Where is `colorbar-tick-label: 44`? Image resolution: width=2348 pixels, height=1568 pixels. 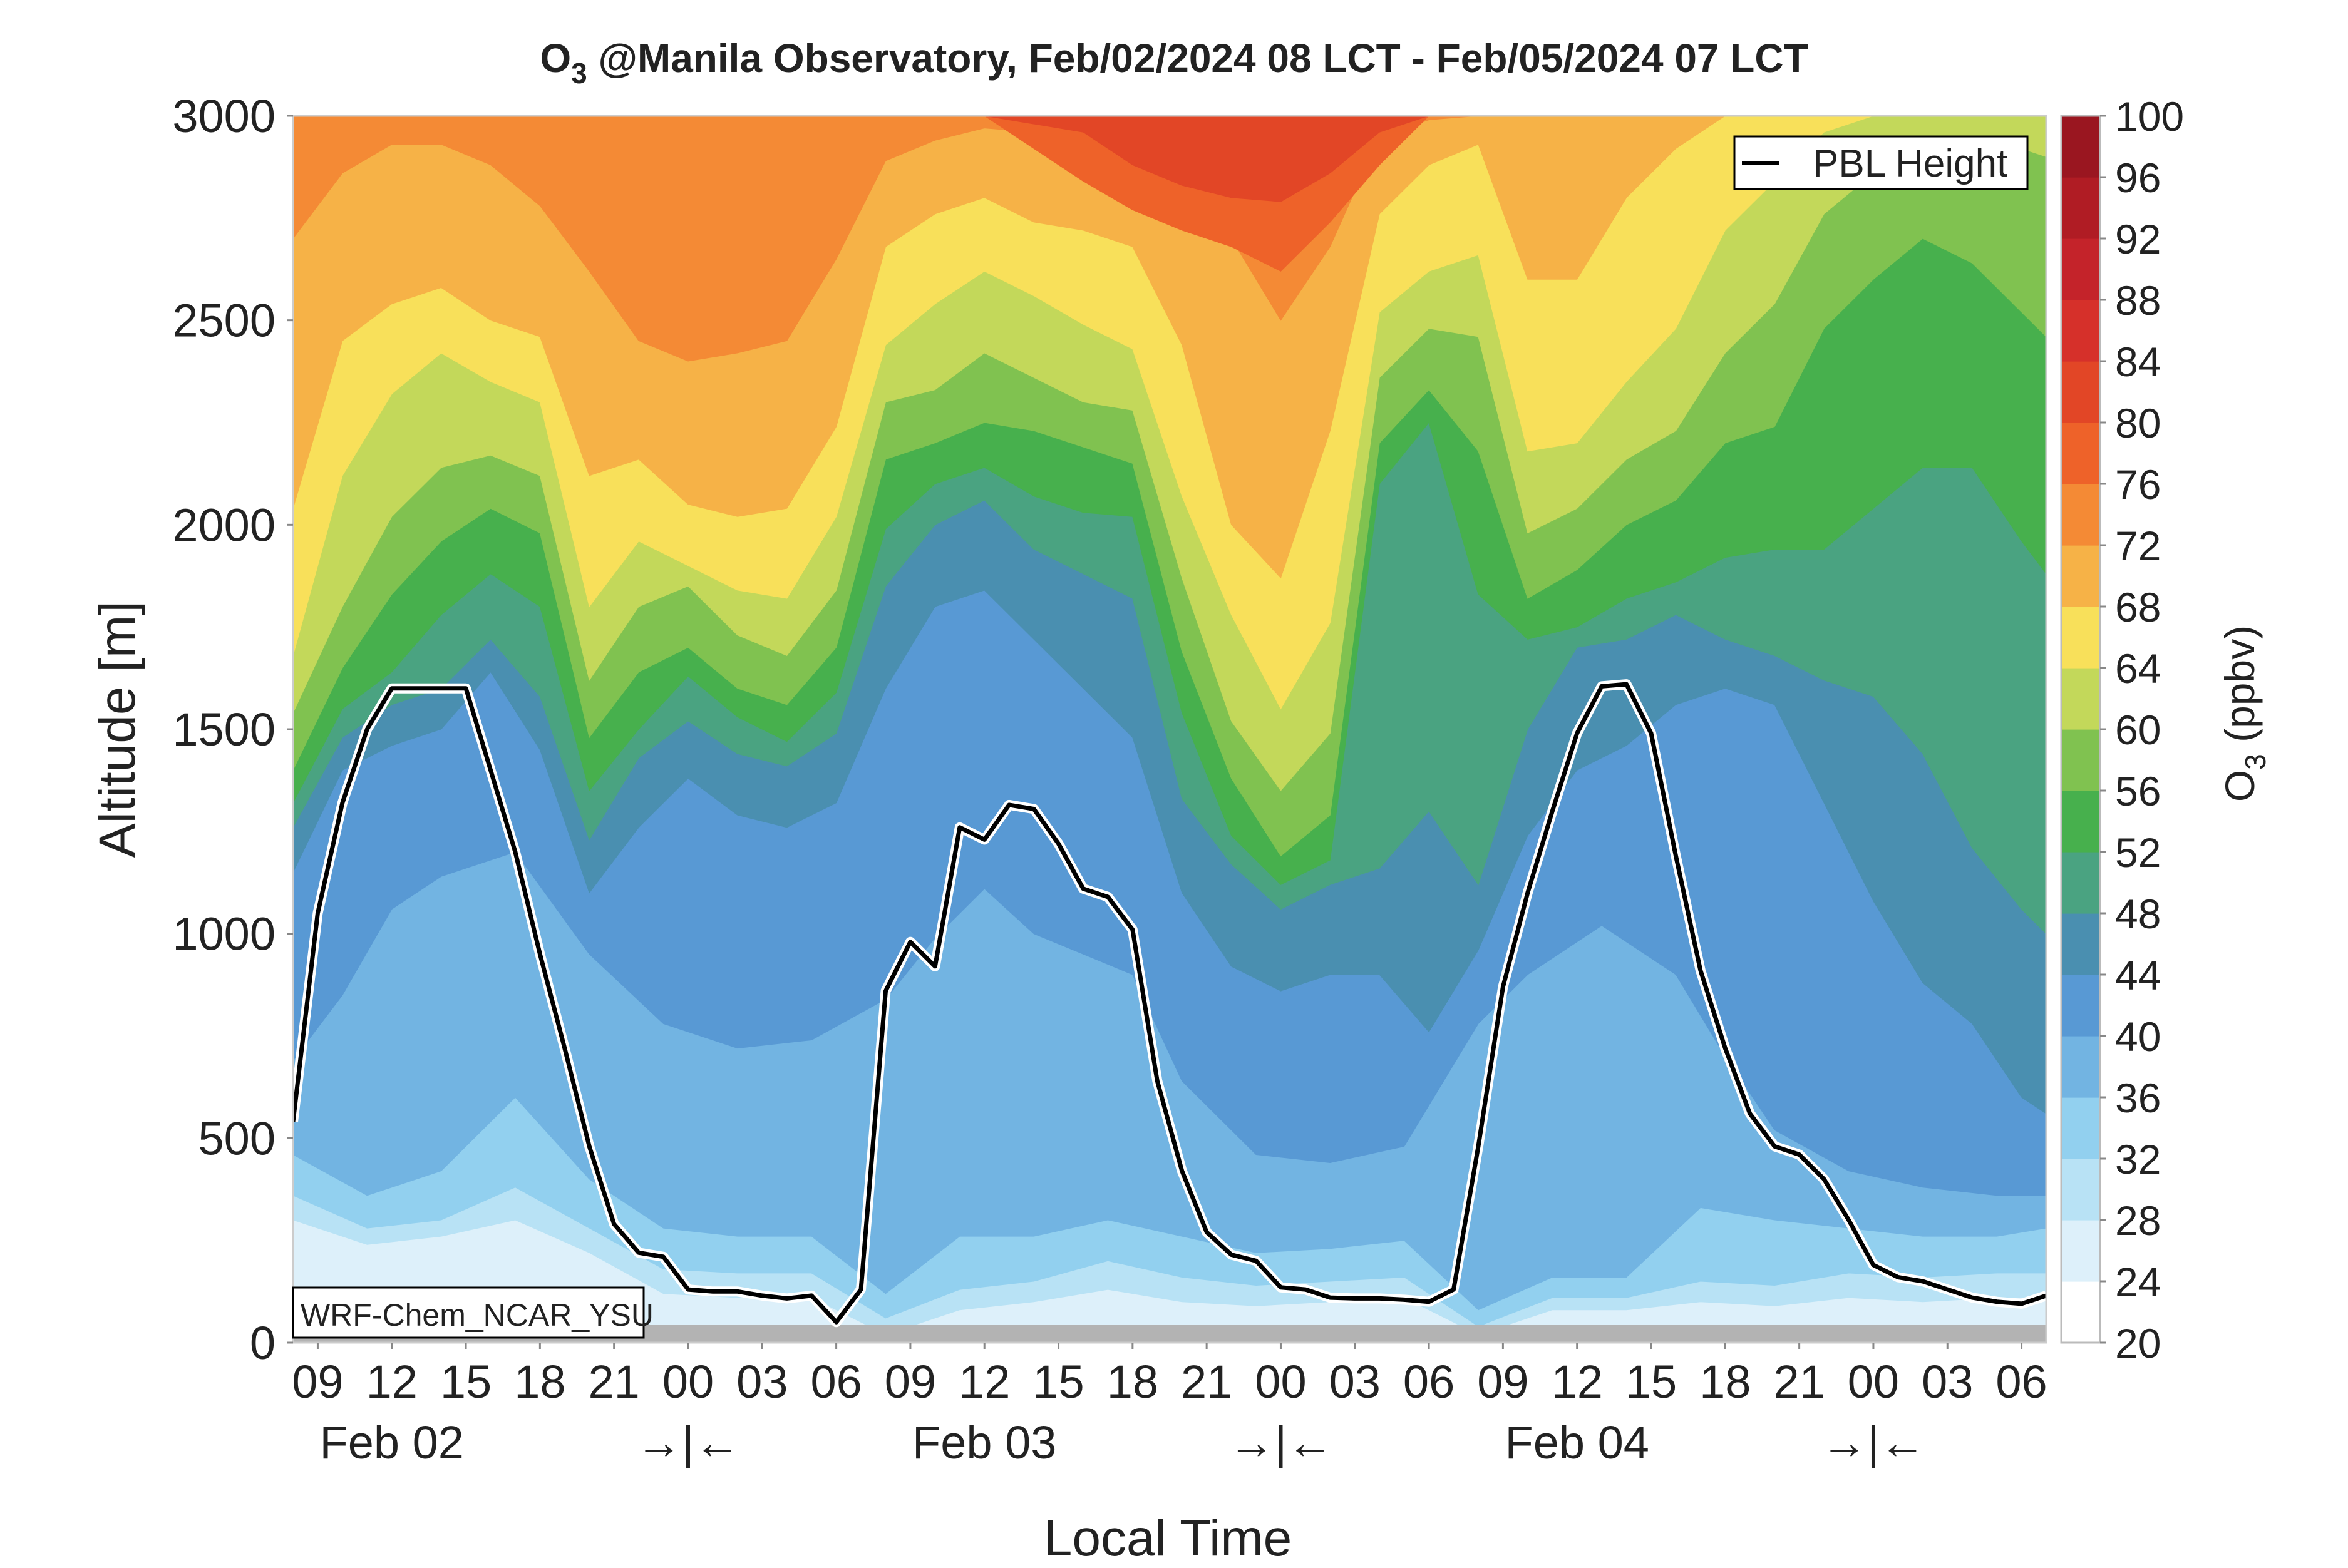
colorbar-tick-label: 44 is located at coordinates (2138, 975).